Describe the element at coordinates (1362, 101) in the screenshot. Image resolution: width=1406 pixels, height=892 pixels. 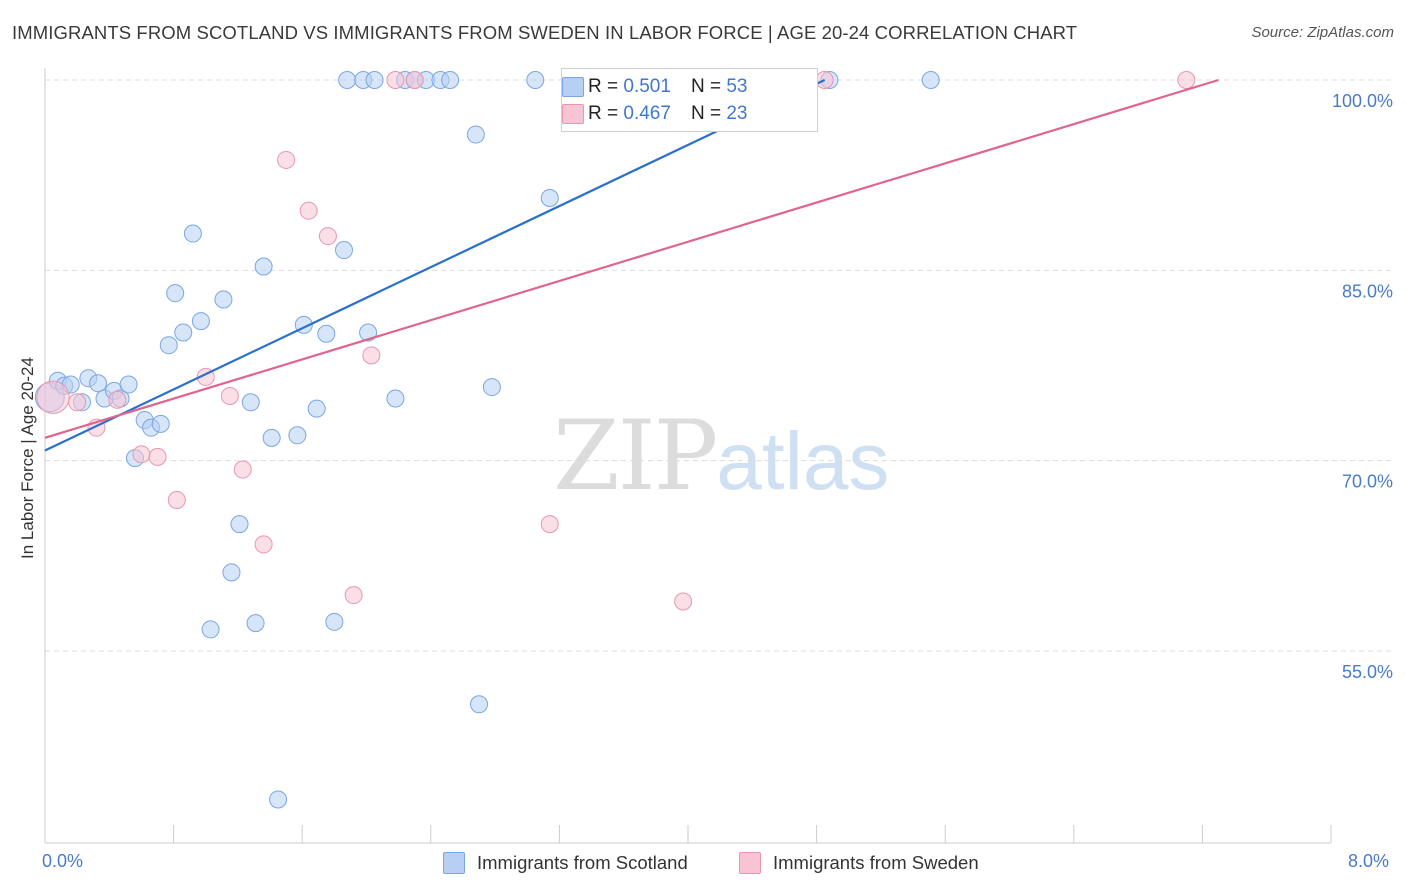
I see `y-tick-label: 100.0%` at that location.